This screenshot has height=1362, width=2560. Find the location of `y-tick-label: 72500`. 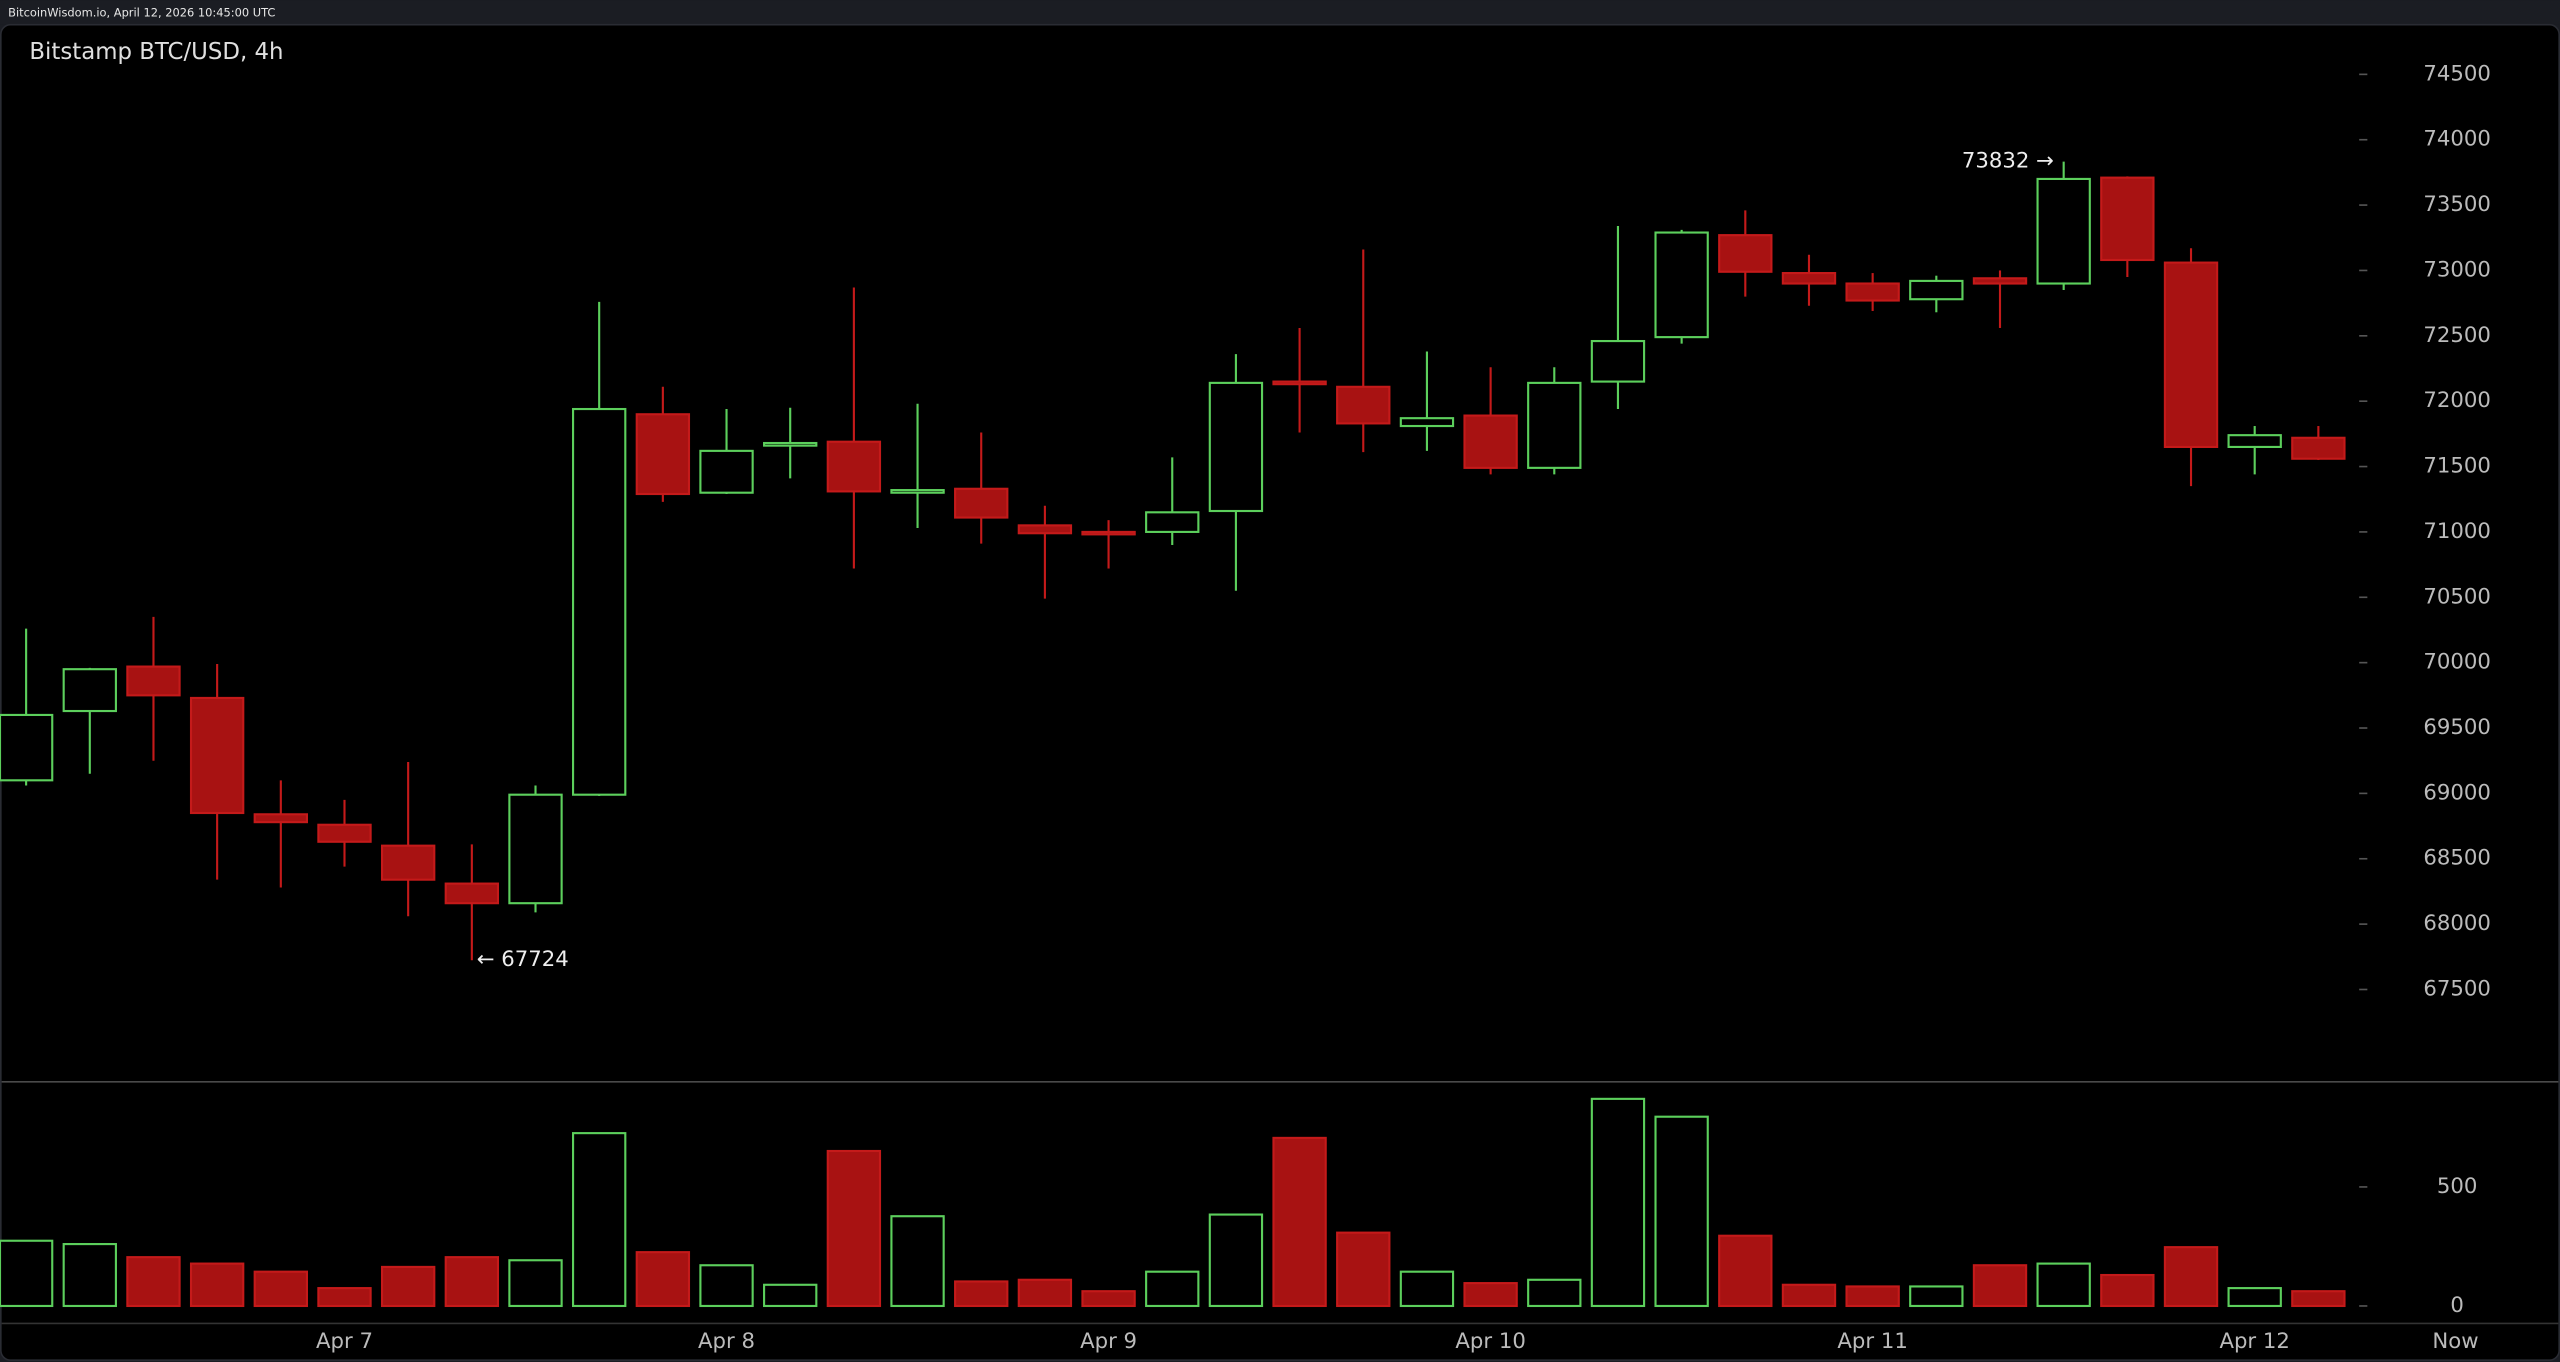

y-tick-label: 72500 is located at coordinates (2457, 335).